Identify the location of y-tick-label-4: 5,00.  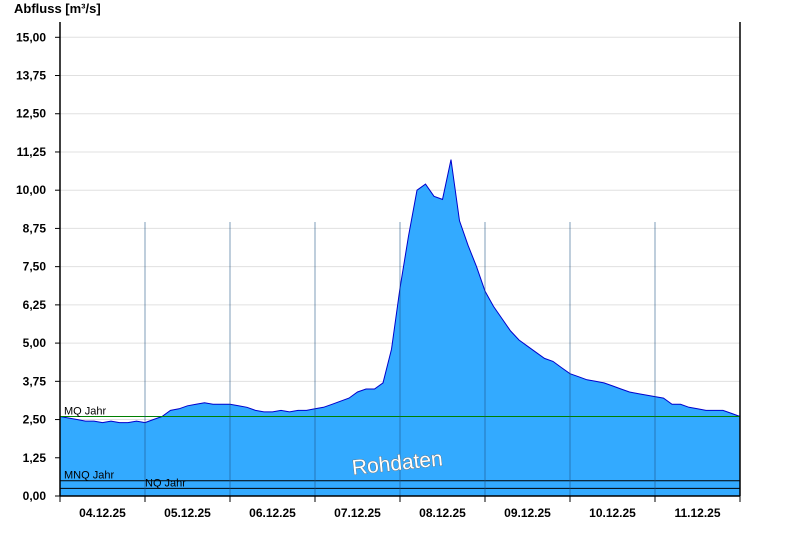
(35, 343).